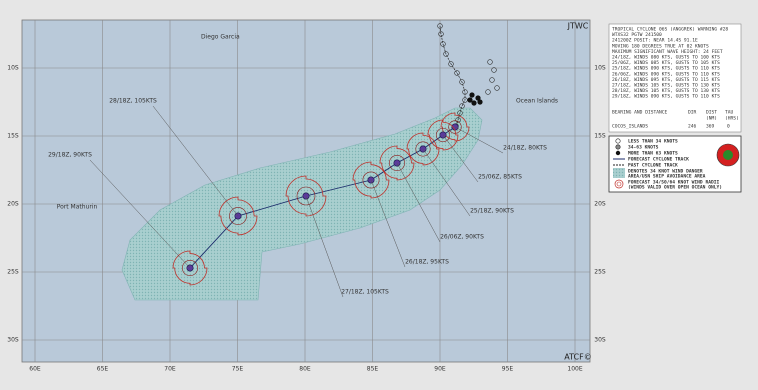 The width and height of the screenshot is (758, 390). I want to click on credit: ATCF©, so click(577, 357).